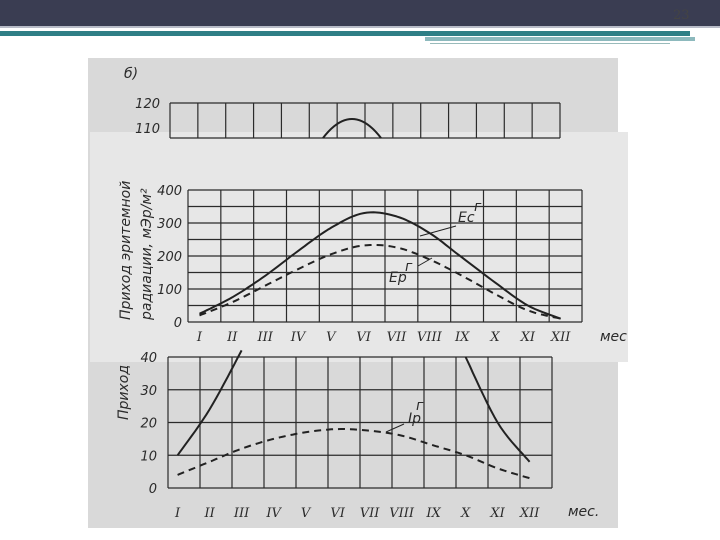 Image resolution: width=720 pixels, height=540 pixels. Describe the element at coordinates (681, 15) in the screenshot. I see `slide-number: 23` at that location.